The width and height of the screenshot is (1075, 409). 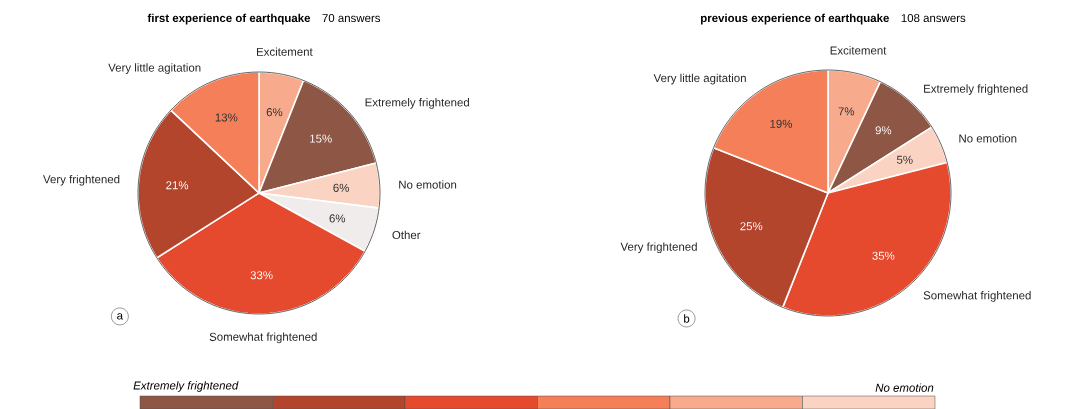 What do you see at coordinates (781, 123) in the screenshot?
I see `data-label: 19%` at bounding box center [781, 123].